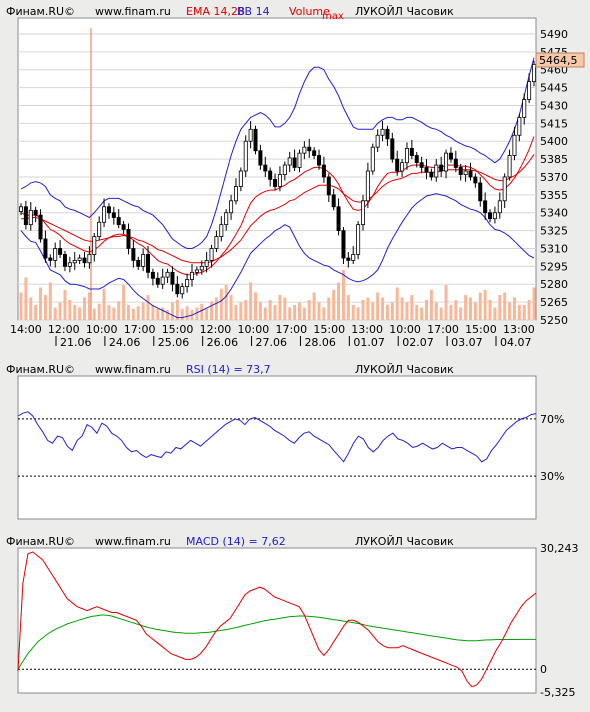  What do you see at coordinates (554, 284) in the screenshot?
I see `main-y-tick: 5280` at bounding box center [554, 284].